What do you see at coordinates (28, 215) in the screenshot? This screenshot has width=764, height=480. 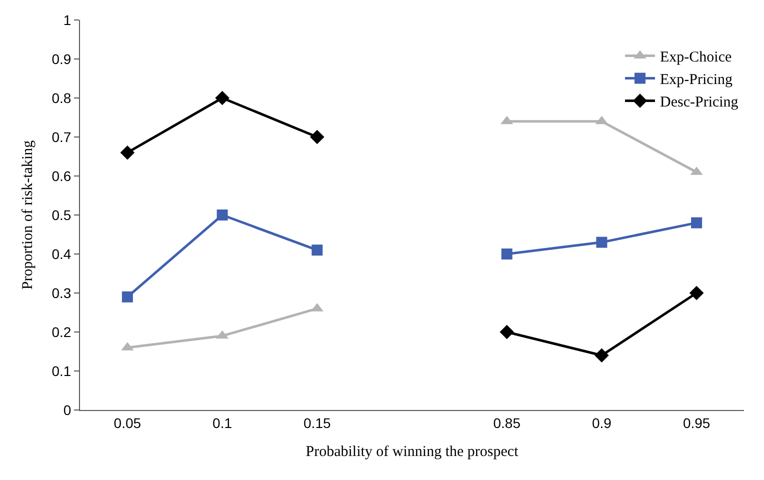 I see `y-axis-title: Proportion of risk-taking` at bounding box center [28, 215].